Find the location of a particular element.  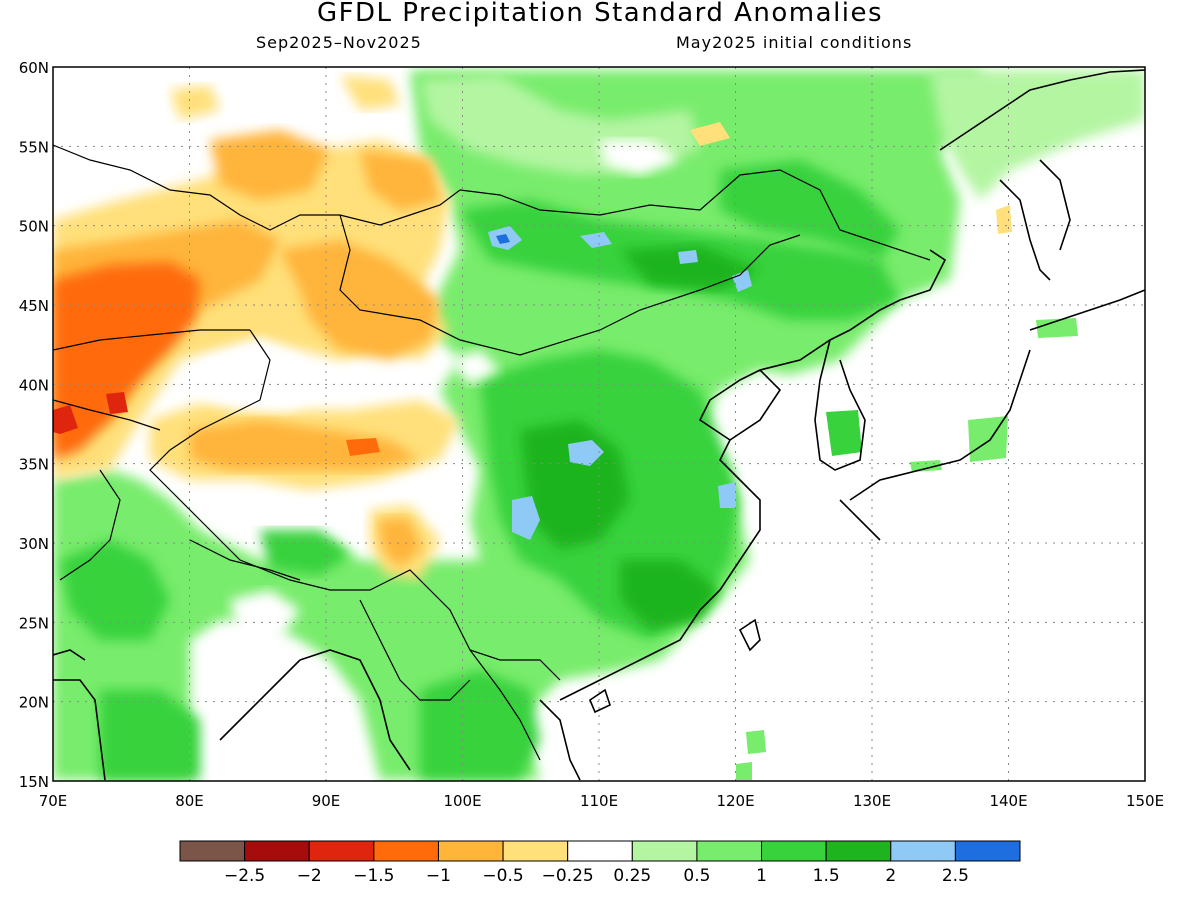

legend-tick-label: 0.25 is located at coordinates (632, 876).